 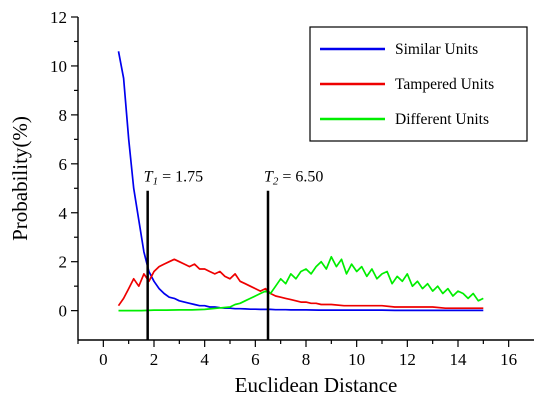 What do you see at coordinates (204, 359) in the screenshot?
I see `x-tick-label: 4` at bounding box center [204, 359].